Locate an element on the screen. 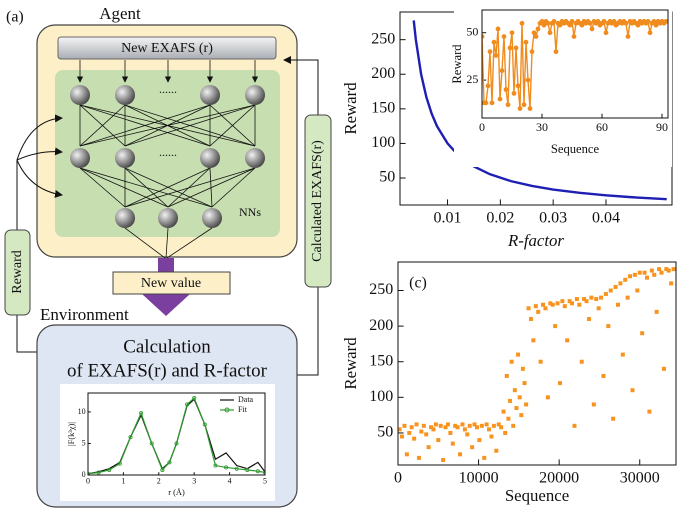 This screenshot has width=685, height=513. calc-title: of EXAFS(r) and R-factor is located at coordinates (167, 370).